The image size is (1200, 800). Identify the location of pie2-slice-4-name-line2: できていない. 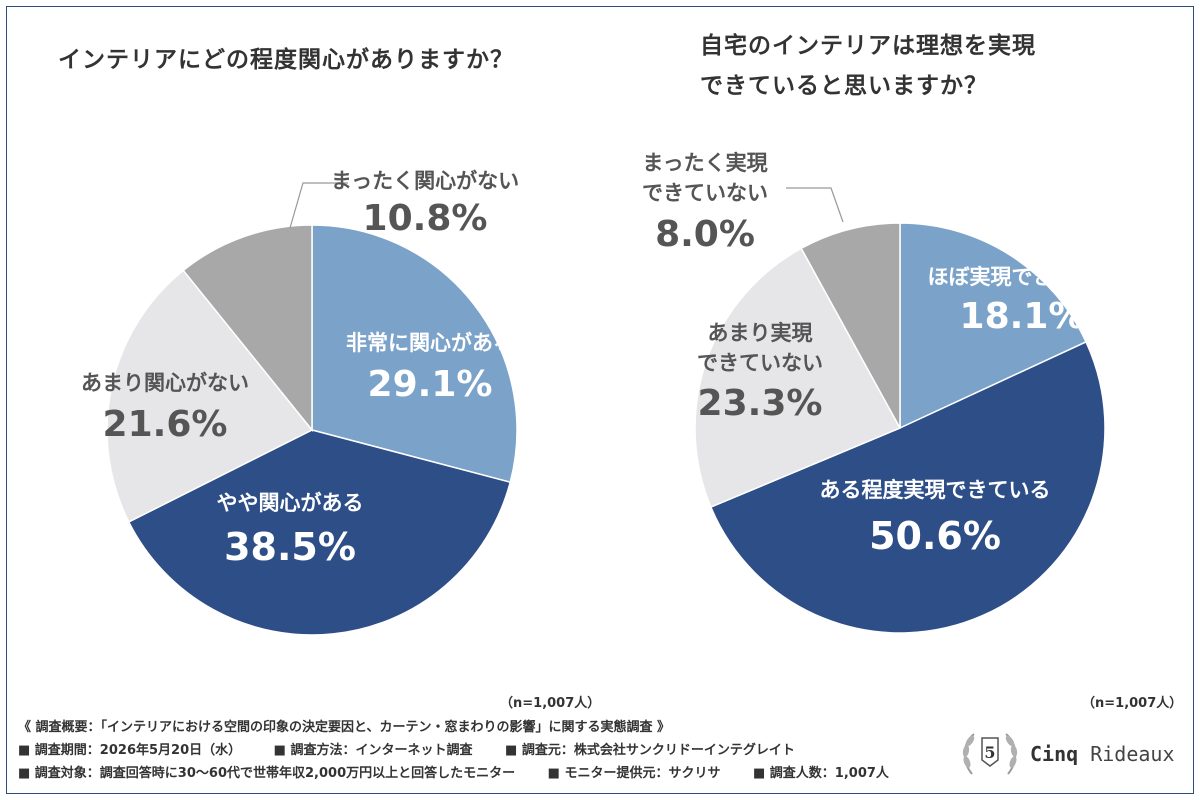
(705, 193).